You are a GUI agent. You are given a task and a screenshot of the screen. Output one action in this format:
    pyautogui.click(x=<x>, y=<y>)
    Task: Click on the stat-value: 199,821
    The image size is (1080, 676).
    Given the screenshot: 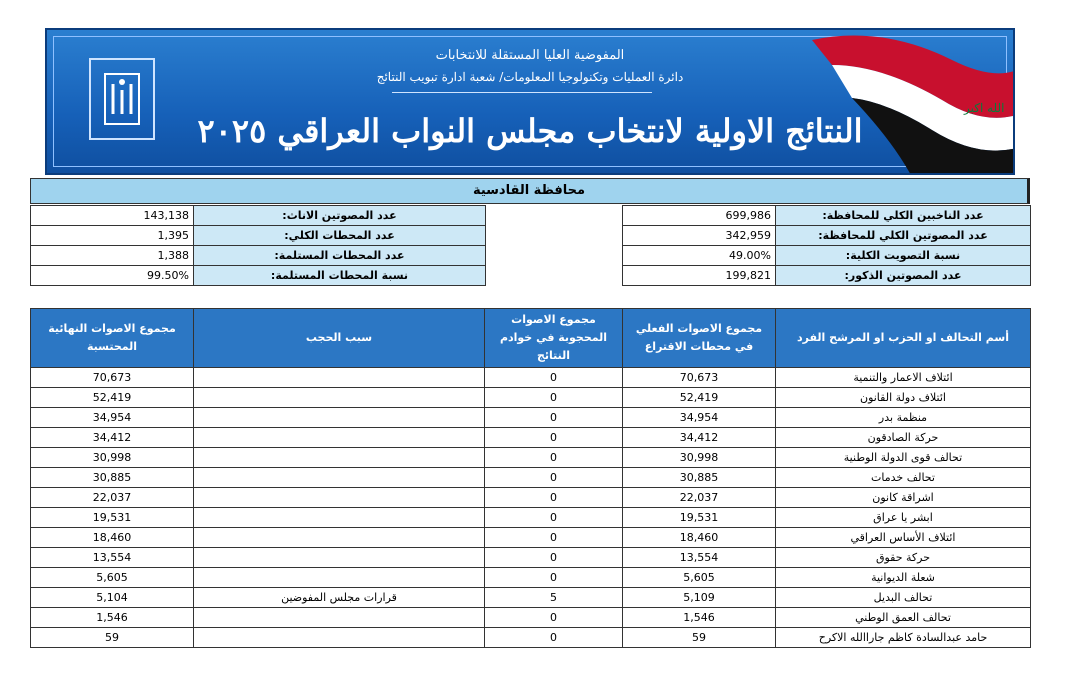 What is the action you would take?
    pyautogui.click(x=699, y=275)
    